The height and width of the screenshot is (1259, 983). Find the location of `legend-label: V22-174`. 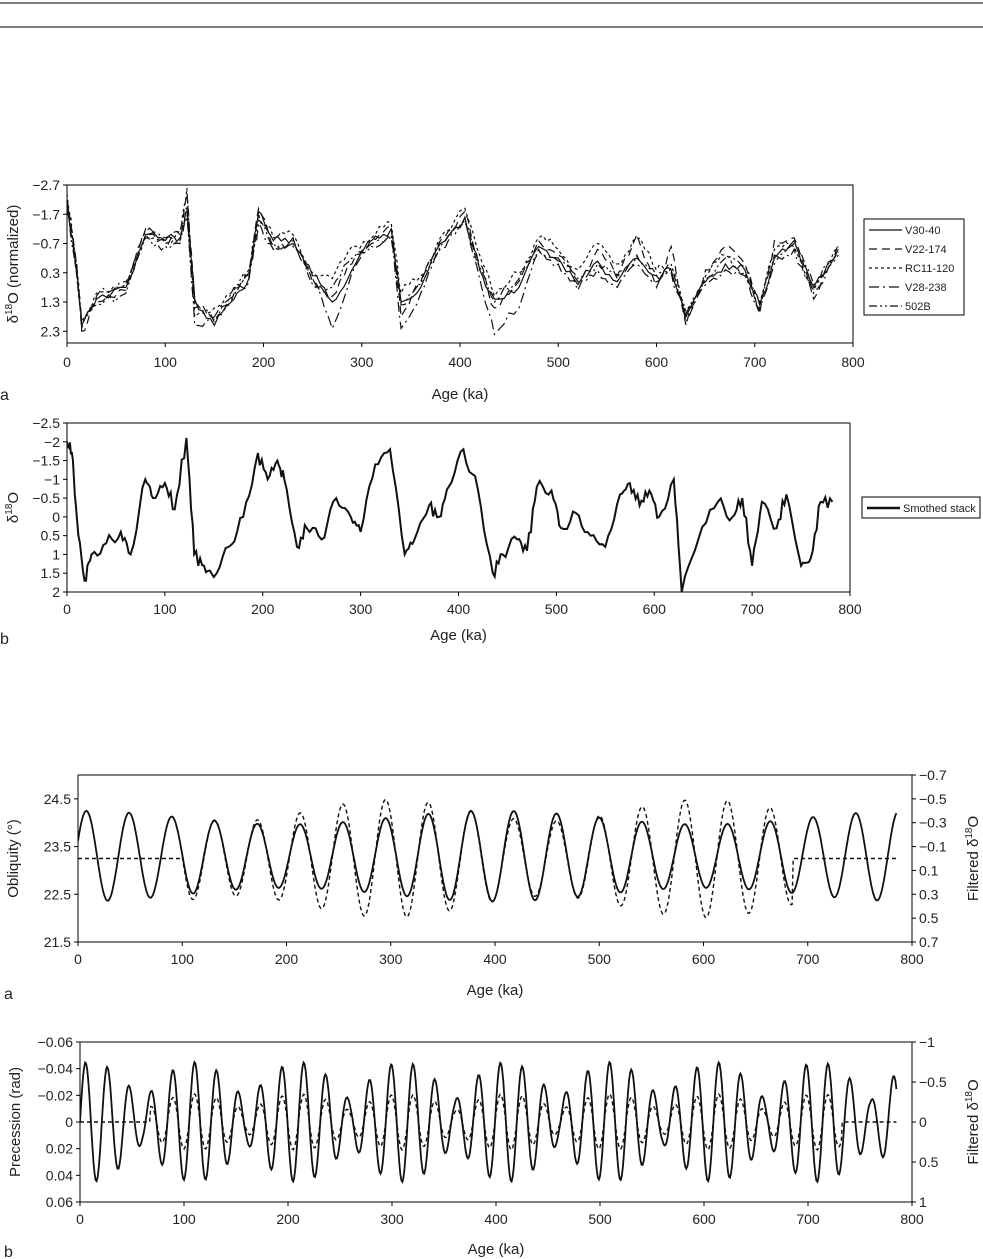

legend-label: V22-174 is located at coordinates (926, 250).